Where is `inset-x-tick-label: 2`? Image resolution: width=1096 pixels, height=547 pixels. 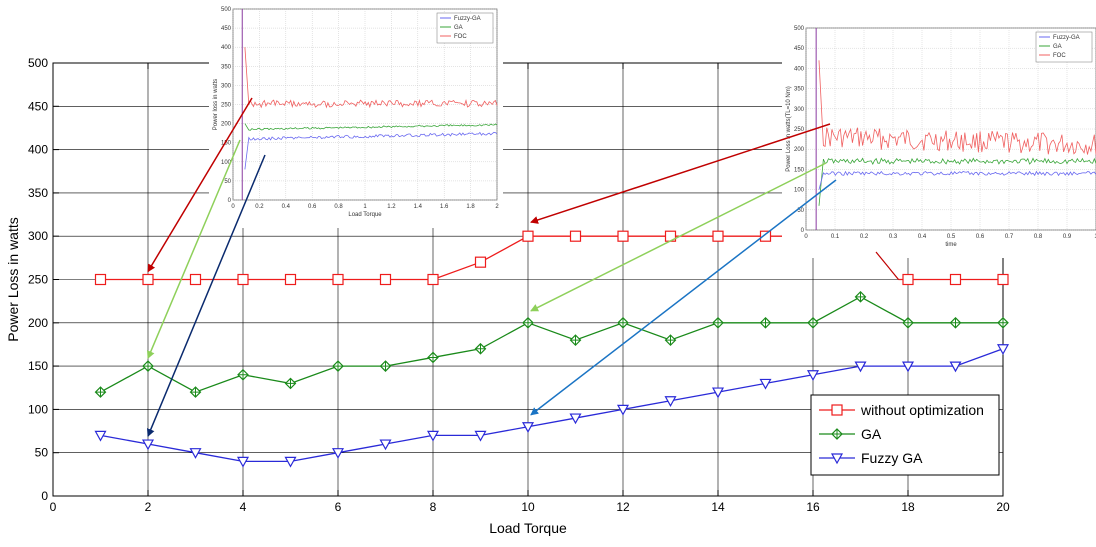 inset-x-tick-label: 2 is located at coordinates (497, 207).